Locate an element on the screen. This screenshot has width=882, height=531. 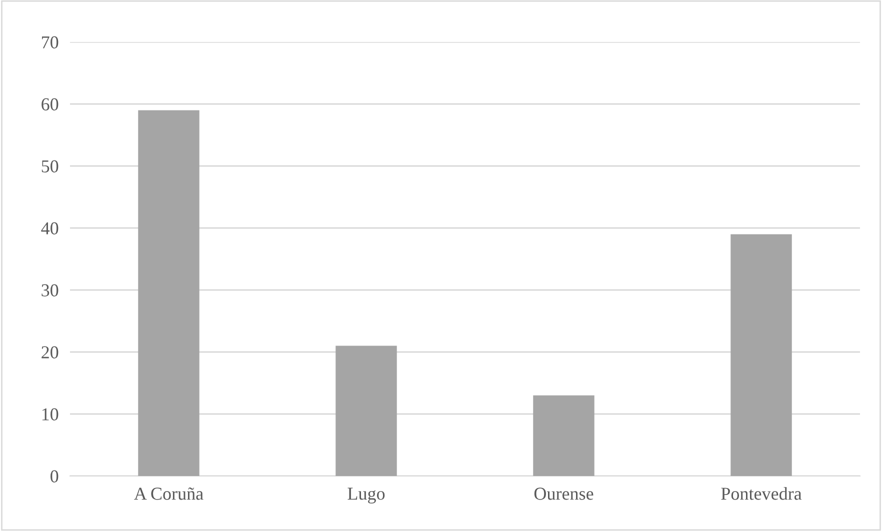
y-tick-label: 50 is located at coordinates (50, 166).